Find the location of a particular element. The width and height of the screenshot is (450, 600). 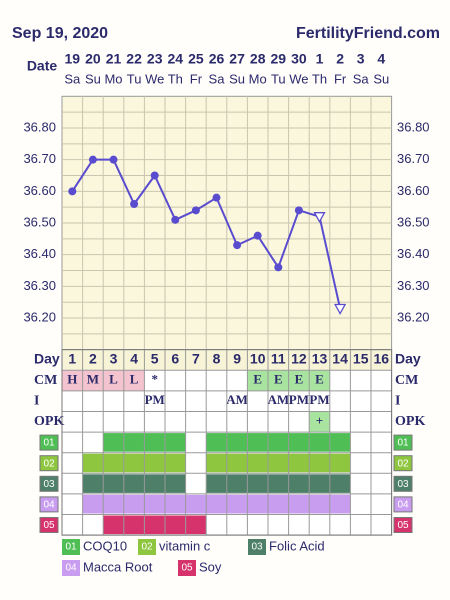

date-label: 21 is located at coordinates (114, 59).